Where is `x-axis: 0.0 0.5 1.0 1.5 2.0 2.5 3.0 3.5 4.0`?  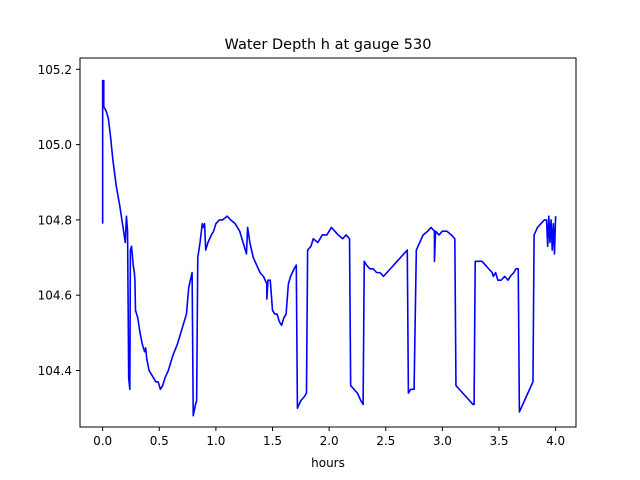 x-axis: 0.0 0.5 1.0 1.5 2.0 2.5 3.0 3.5 4.0 is located at coordinates (329, 437).